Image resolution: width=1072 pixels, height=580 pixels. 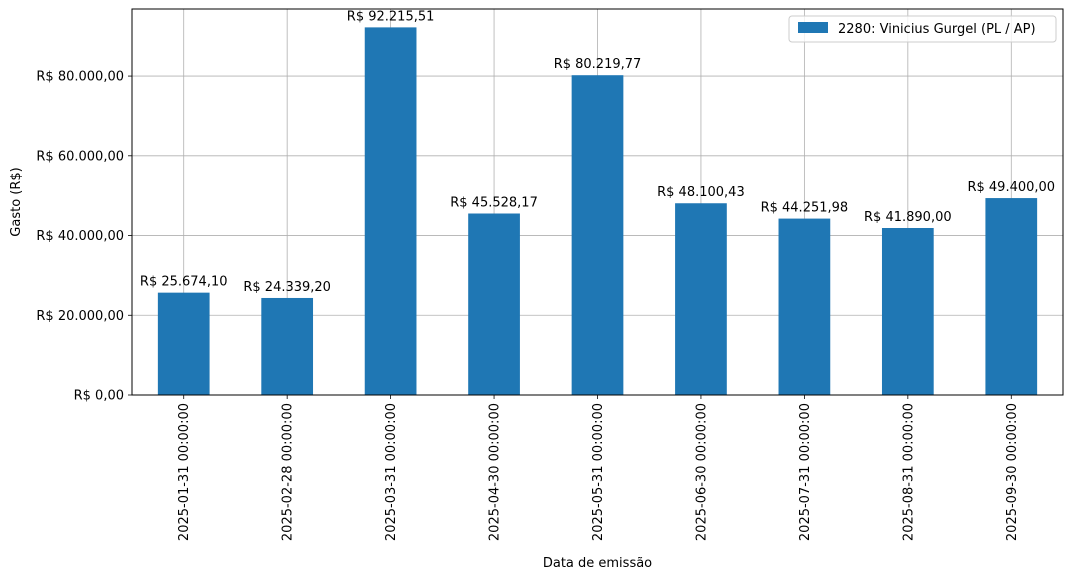 I want to click on bar-value-label: R$ 24.339,20, so click(x=287, y=287).